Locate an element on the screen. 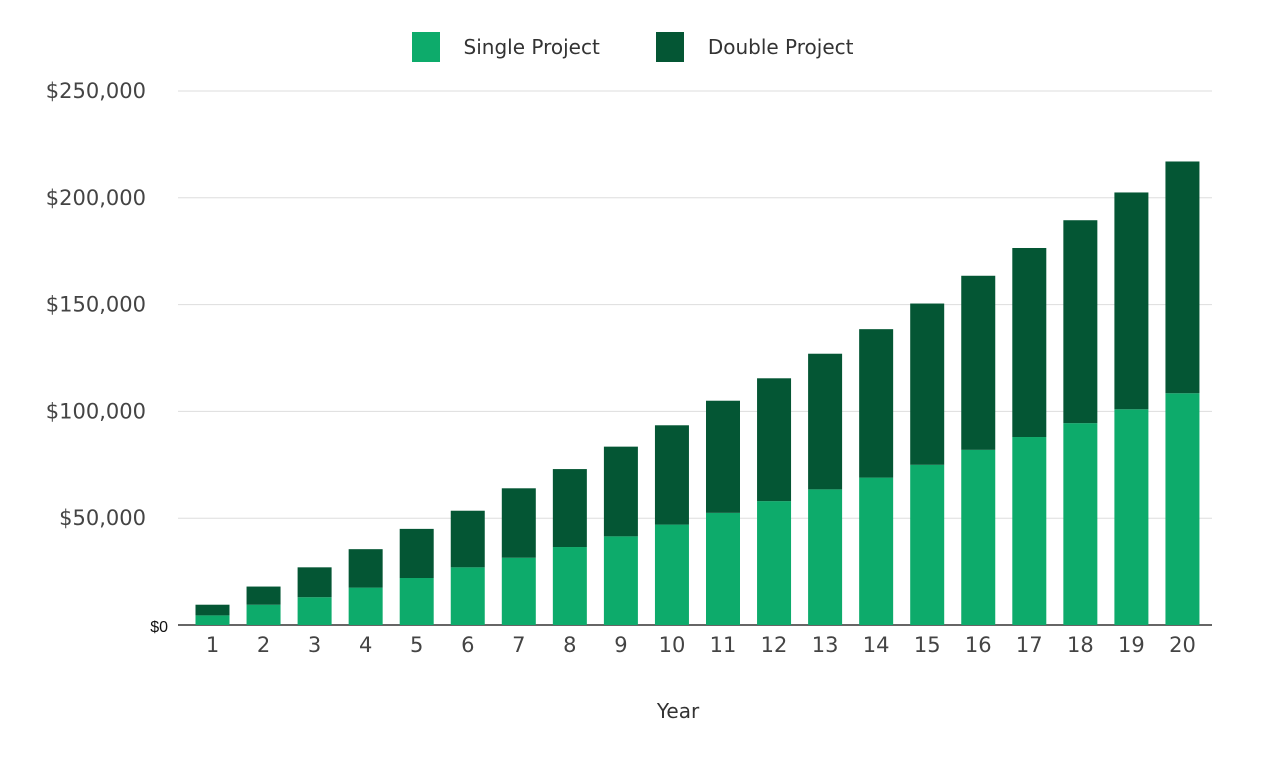 The image size is (1265, 760). x-tick-label: 12 is located at coordinates (774, 645).